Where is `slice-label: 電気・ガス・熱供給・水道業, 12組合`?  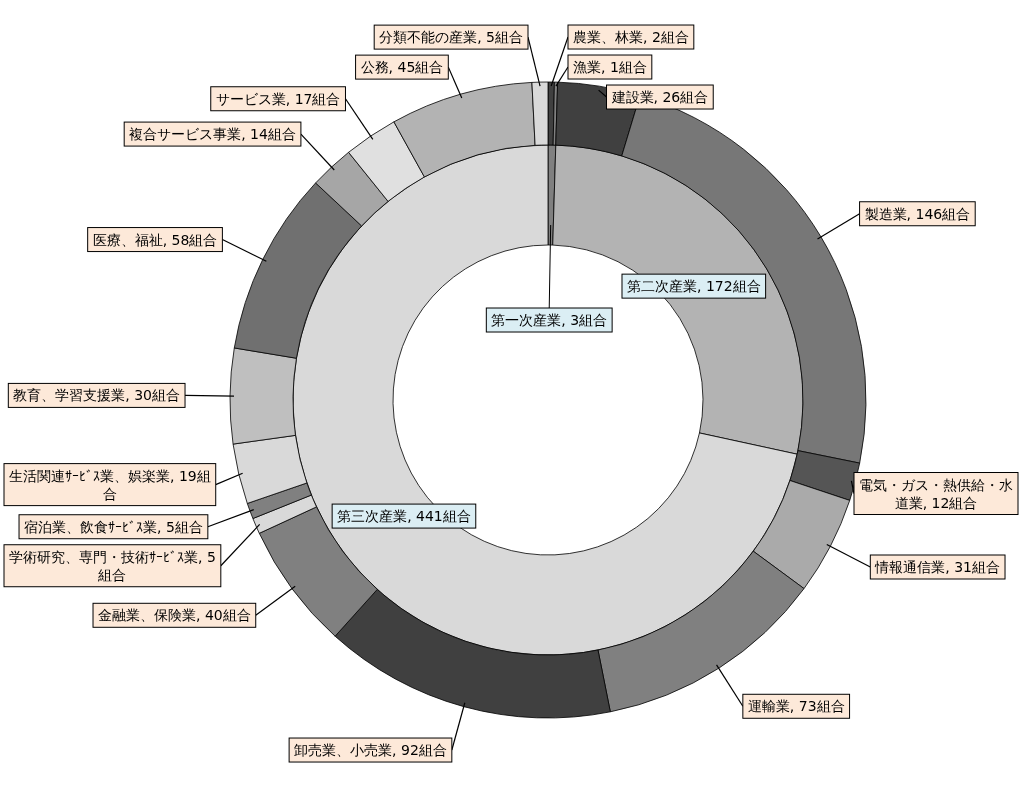
slice-label: 電気・ガス・熱供給・水道業, 12組合 is located at coordinates (936, 493).